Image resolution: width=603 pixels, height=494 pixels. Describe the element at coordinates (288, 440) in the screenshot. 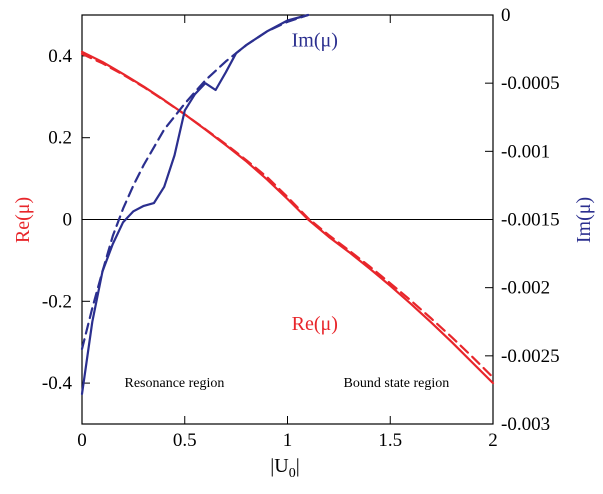

I see `x-tick-label: 1` at that location.